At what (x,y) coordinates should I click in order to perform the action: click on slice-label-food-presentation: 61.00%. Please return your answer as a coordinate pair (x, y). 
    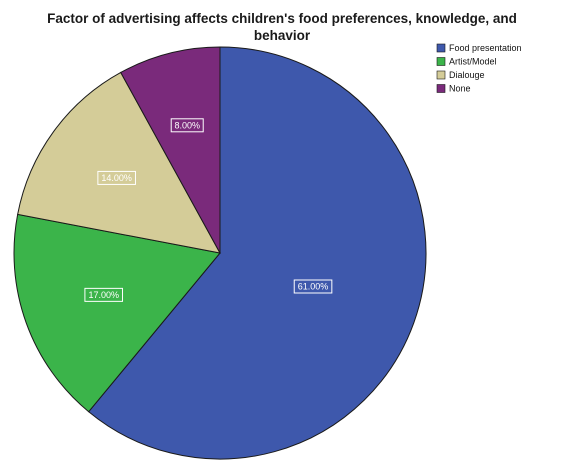
    Looking at the image, I should click on (313, 286).